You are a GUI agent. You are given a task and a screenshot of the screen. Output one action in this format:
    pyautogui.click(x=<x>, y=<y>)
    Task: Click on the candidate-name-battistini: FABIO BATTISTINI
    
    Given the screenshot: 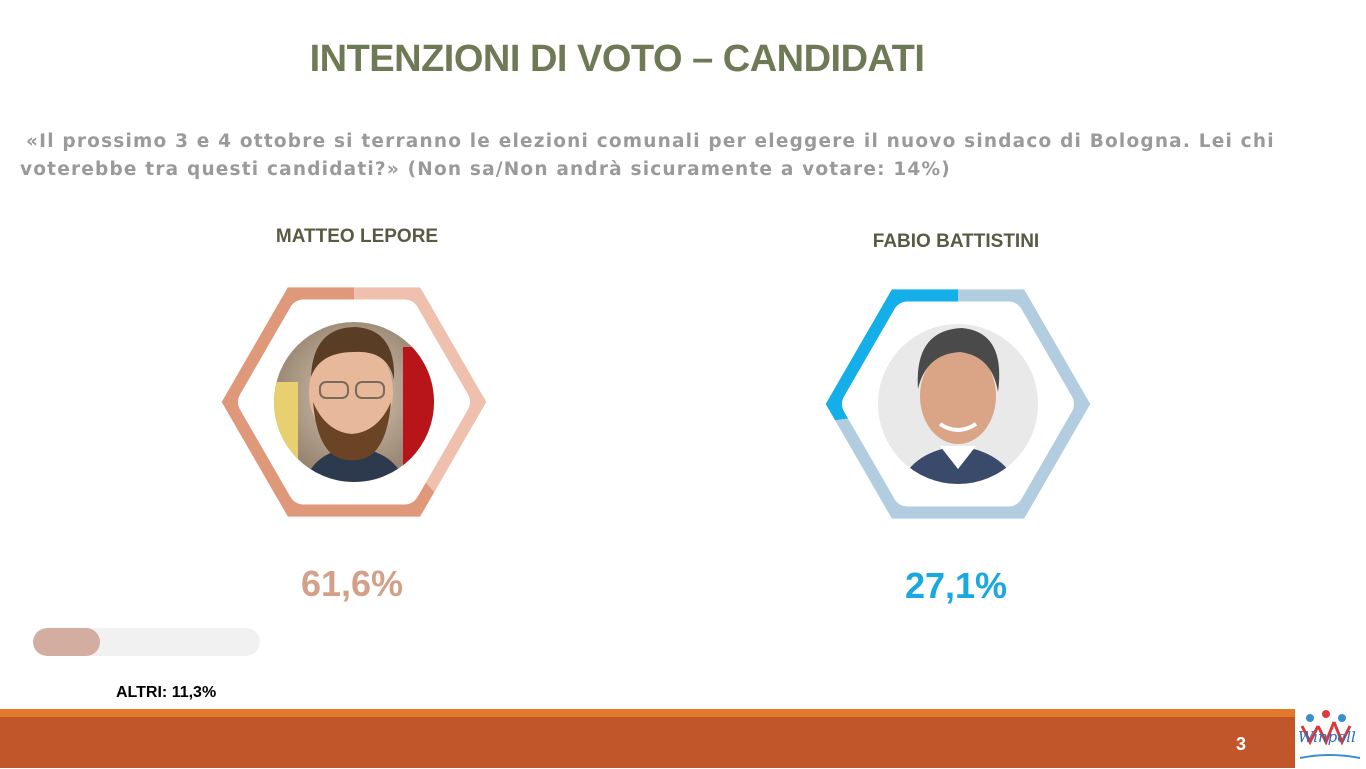 What is the action you would take?
    pyautogui.click(x=956, y=241)
    